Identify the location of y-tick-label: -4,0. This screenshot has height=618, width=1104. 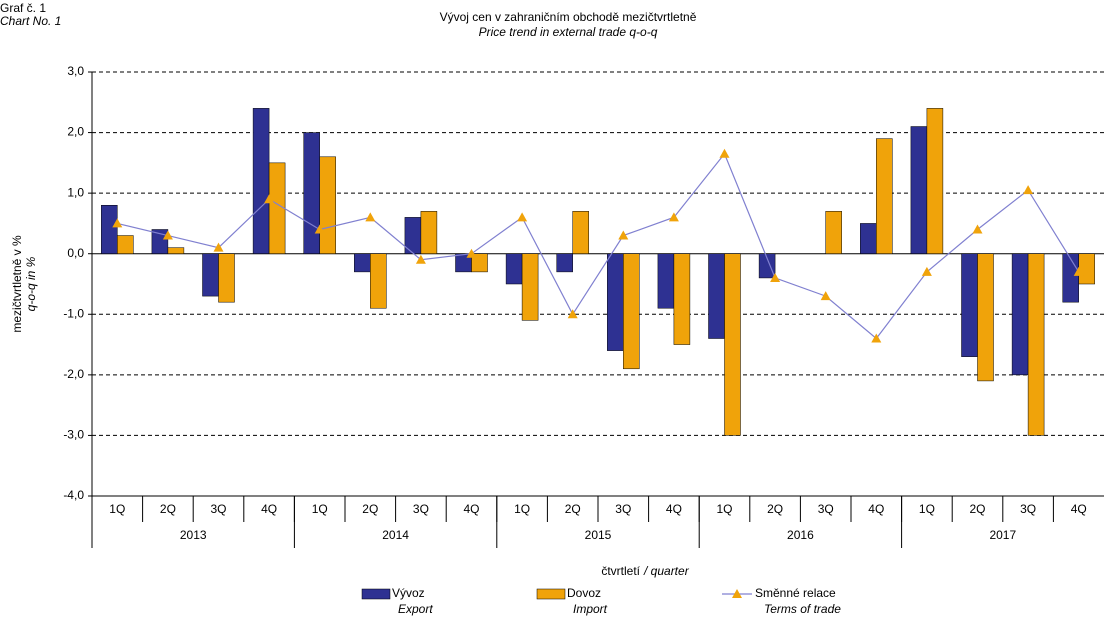
(73, 495).